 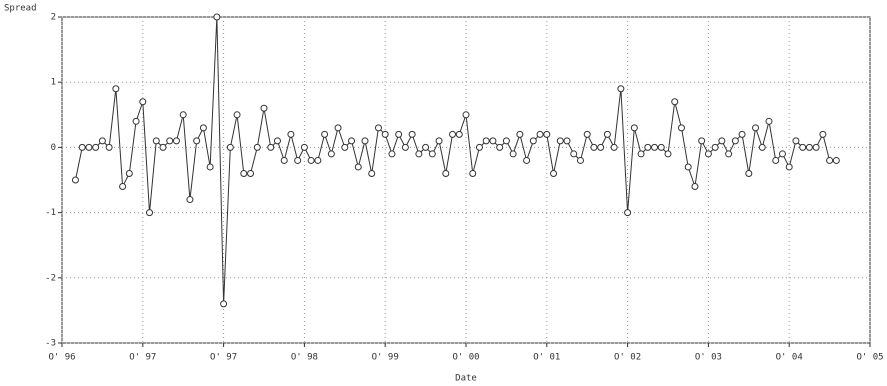 I want to click on x-tick-label: O' 99, so click(x=385, y=358).